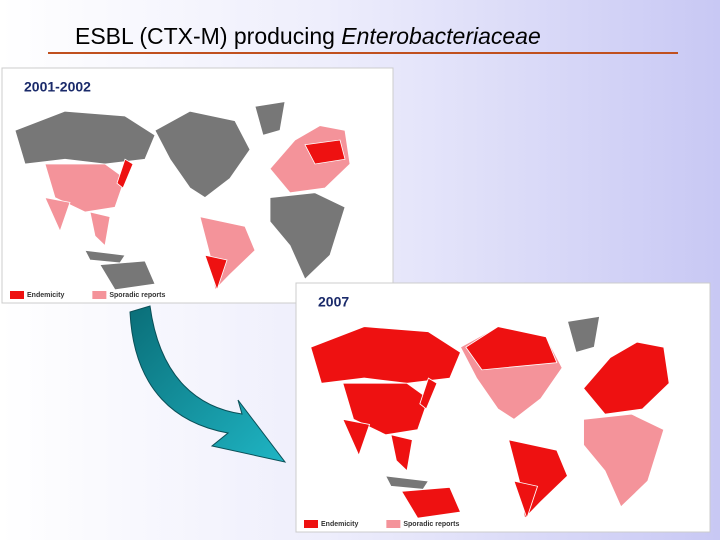 The image size is (720, 545). Describe the element at coordinates (440, 36) in the screenshot. I see `title-italic: Enterobacteriaceae` at that location.